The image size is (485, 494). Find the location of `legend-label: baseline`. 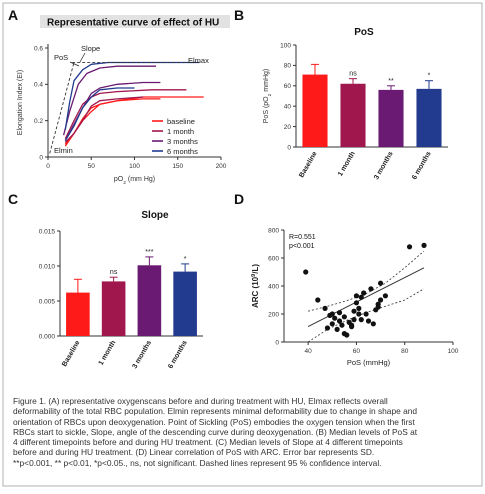

legend-label: baseline is located at coordinates (181, 121).